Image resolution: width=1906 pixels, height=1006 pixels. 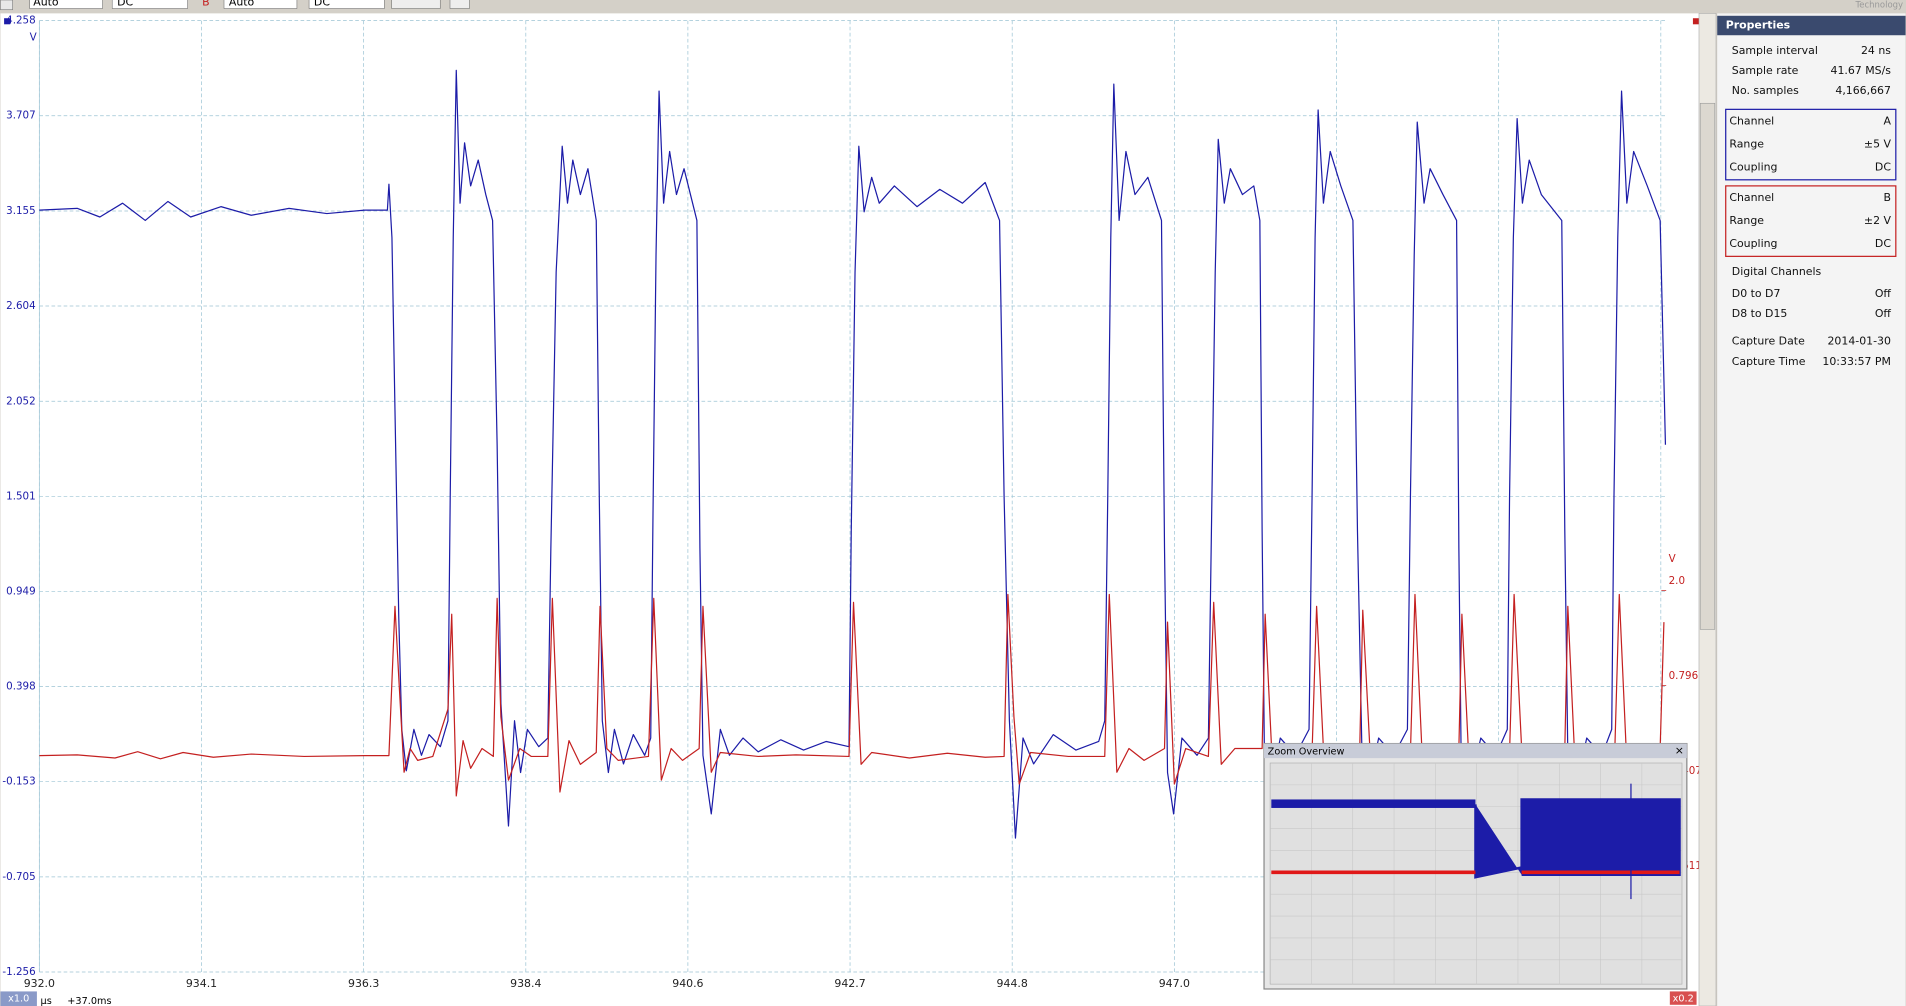 What do you see at coordinates (21, 592) in the screenshot?
I see `y-tick-label: 0.949` at bounding box center [21, 592].